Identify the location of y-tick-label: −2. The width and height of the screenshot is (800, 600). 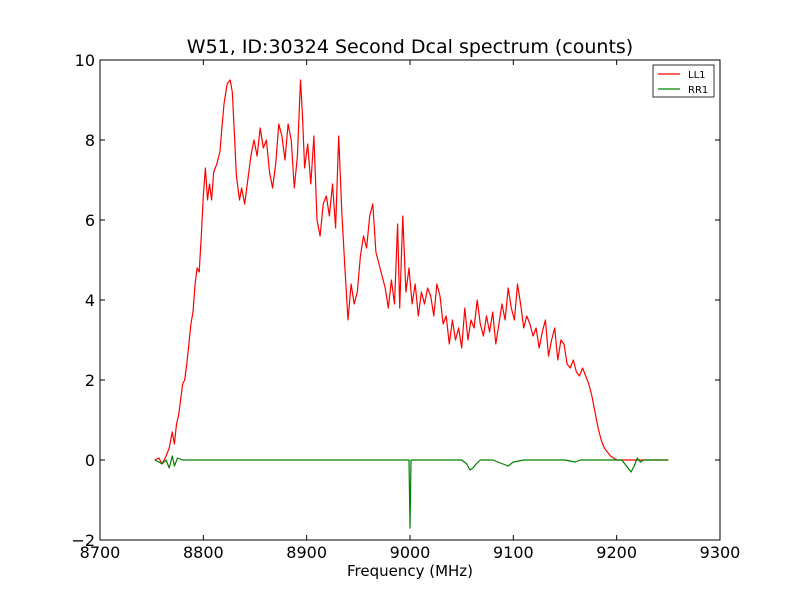
(83, 540).